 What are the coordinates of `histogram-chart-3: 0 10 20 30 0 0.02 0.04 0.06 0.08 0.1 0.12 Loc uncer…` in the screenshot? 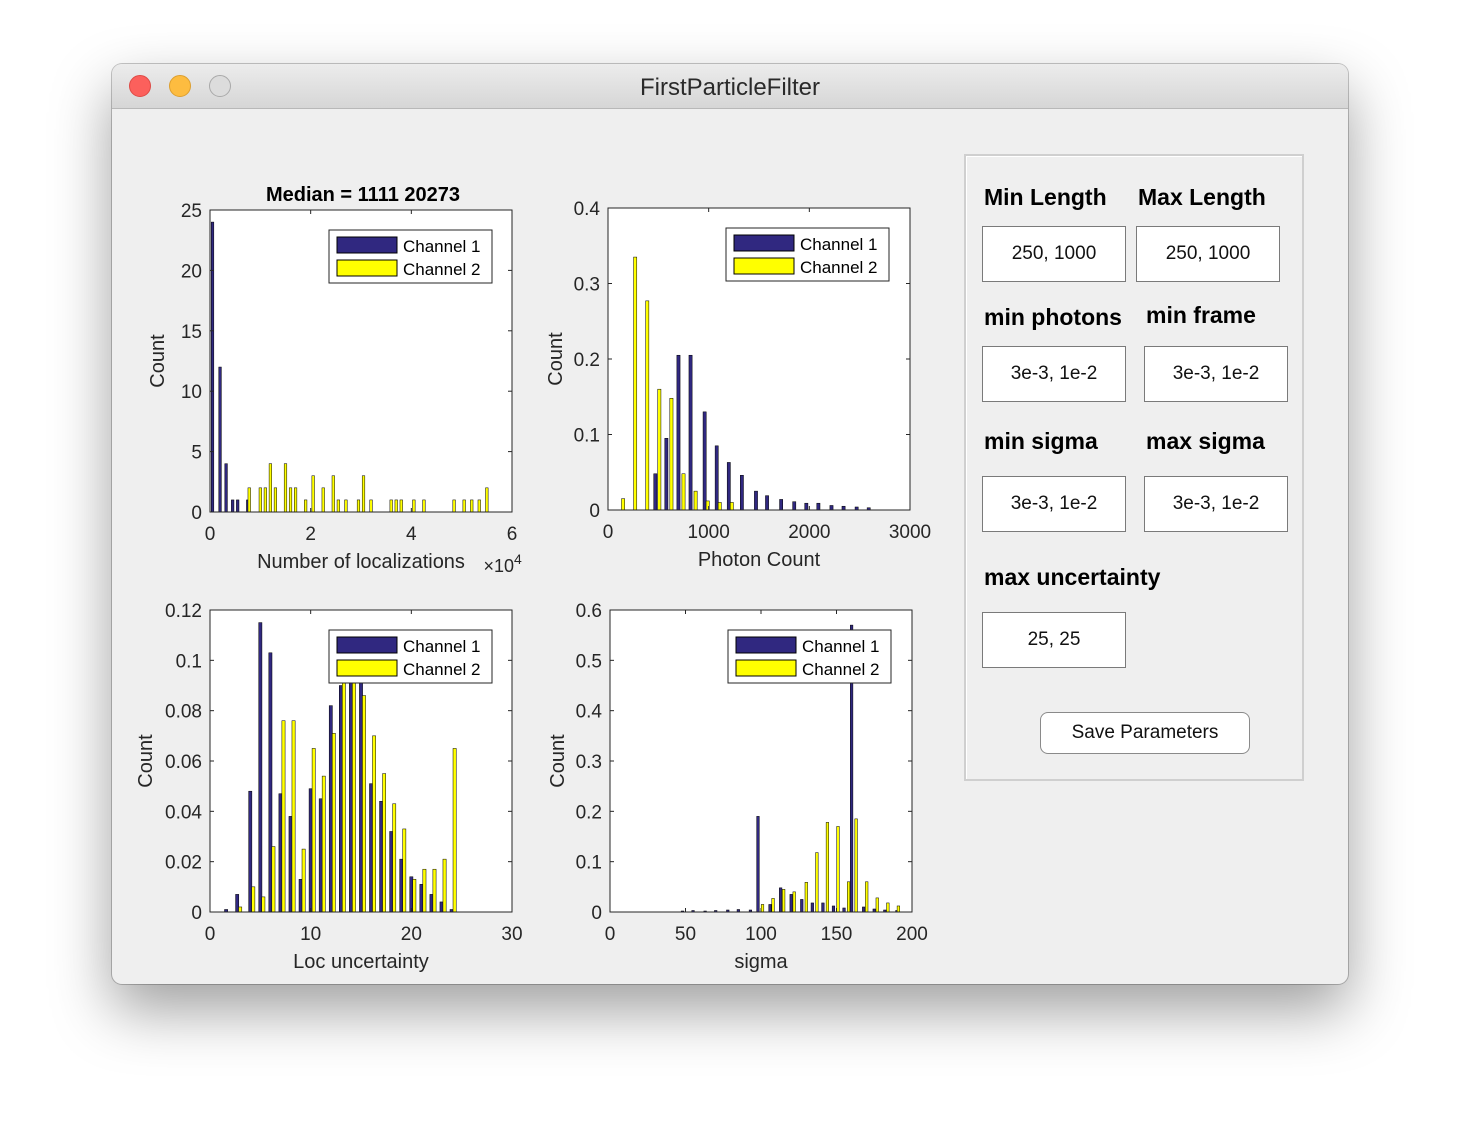 It's located at (329, 787).